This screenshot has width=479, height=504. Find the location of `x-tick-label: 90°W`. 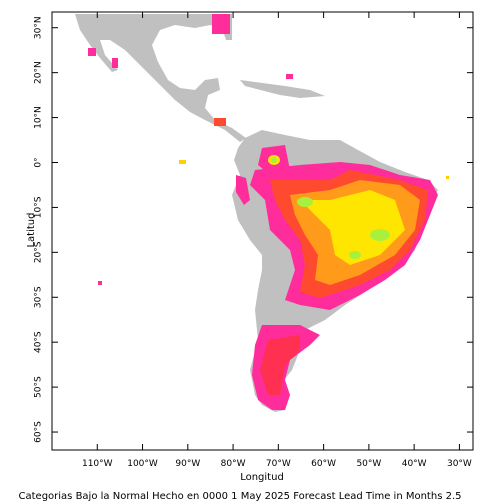

x-tick-label: 90°W is located at coordinates (187, 464).